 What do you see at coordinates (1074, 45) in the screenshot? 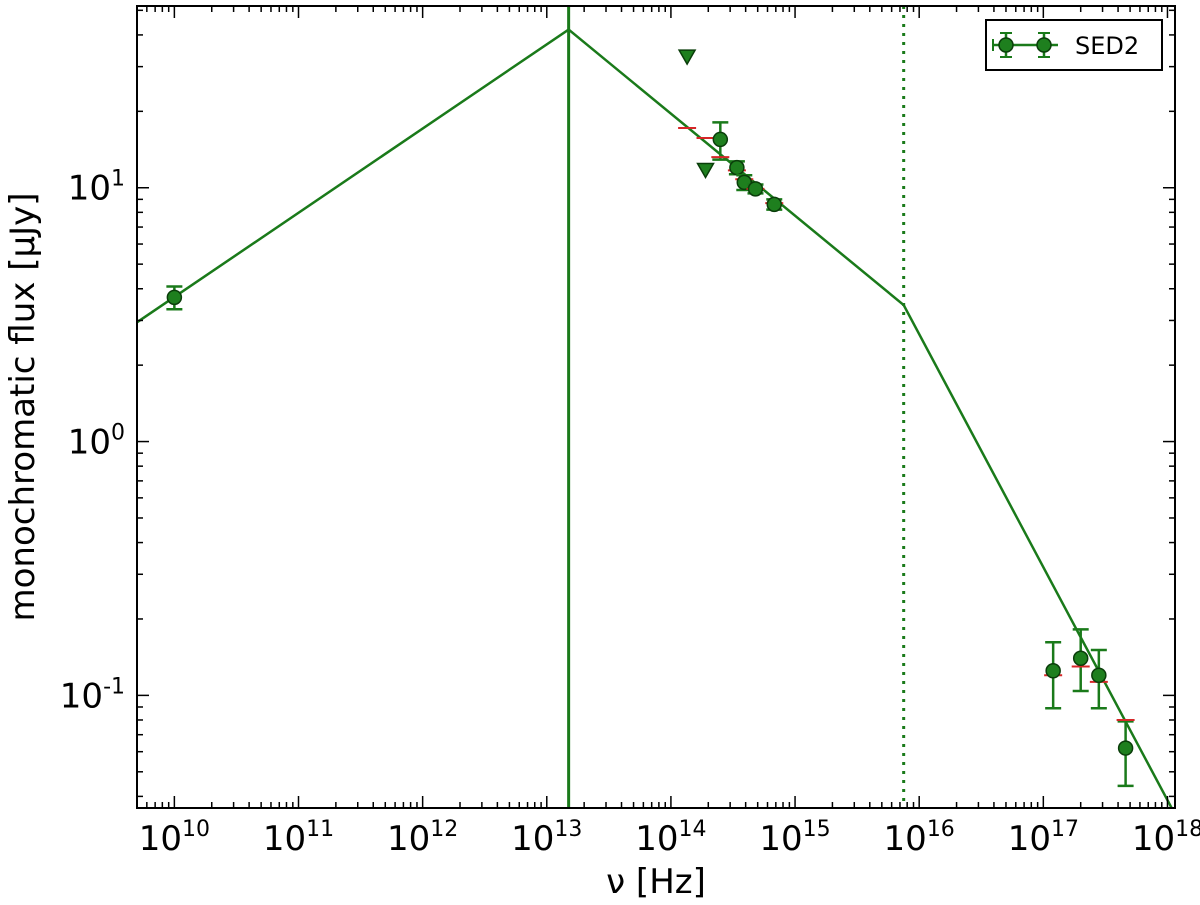
I see `legend: SED2` at bounding box center [1074, 45].